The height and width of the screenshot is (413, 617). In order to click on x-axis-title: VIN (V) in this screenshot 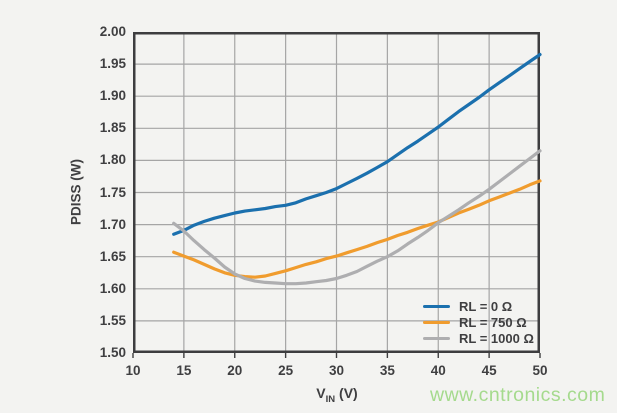, I will do `click(336, 395)`.